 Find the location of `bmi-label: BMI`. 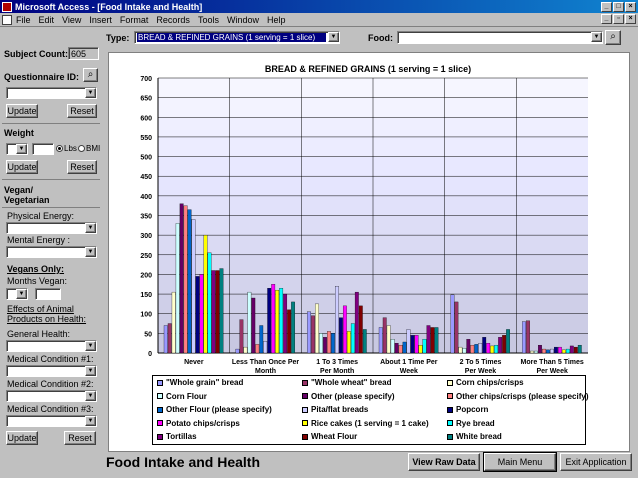

bmi-label: BMI is located at coordinates (93, 148).